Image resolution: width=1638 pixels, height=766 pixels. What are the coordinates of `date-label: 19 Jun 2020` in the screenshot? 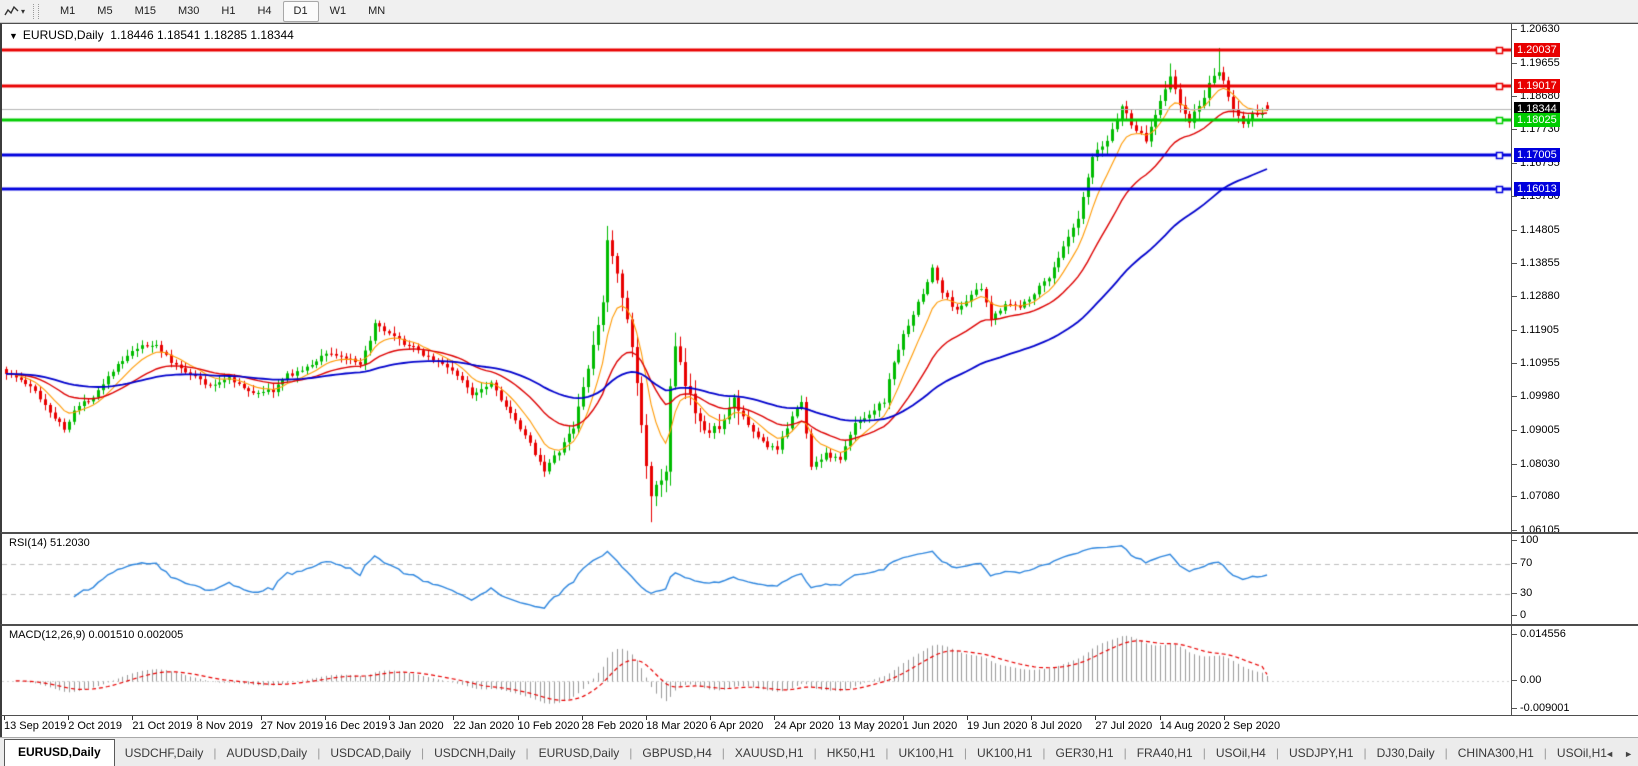 It's located at (997, 726).